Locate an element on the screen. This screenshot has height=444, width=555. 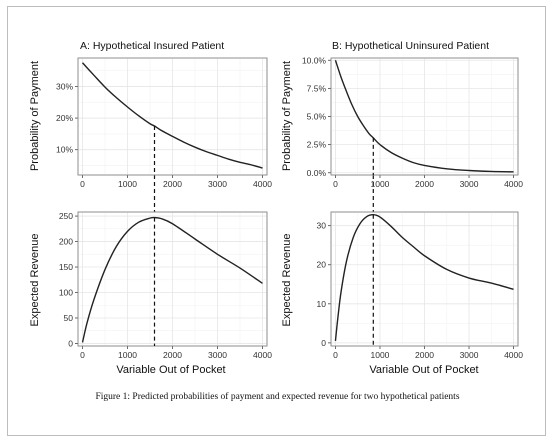
panel-b: 0 1000 2000 3000 4000 0.0% 2.5% 5.0% 7.5% 10.0% is located at coordinates (412, 122).